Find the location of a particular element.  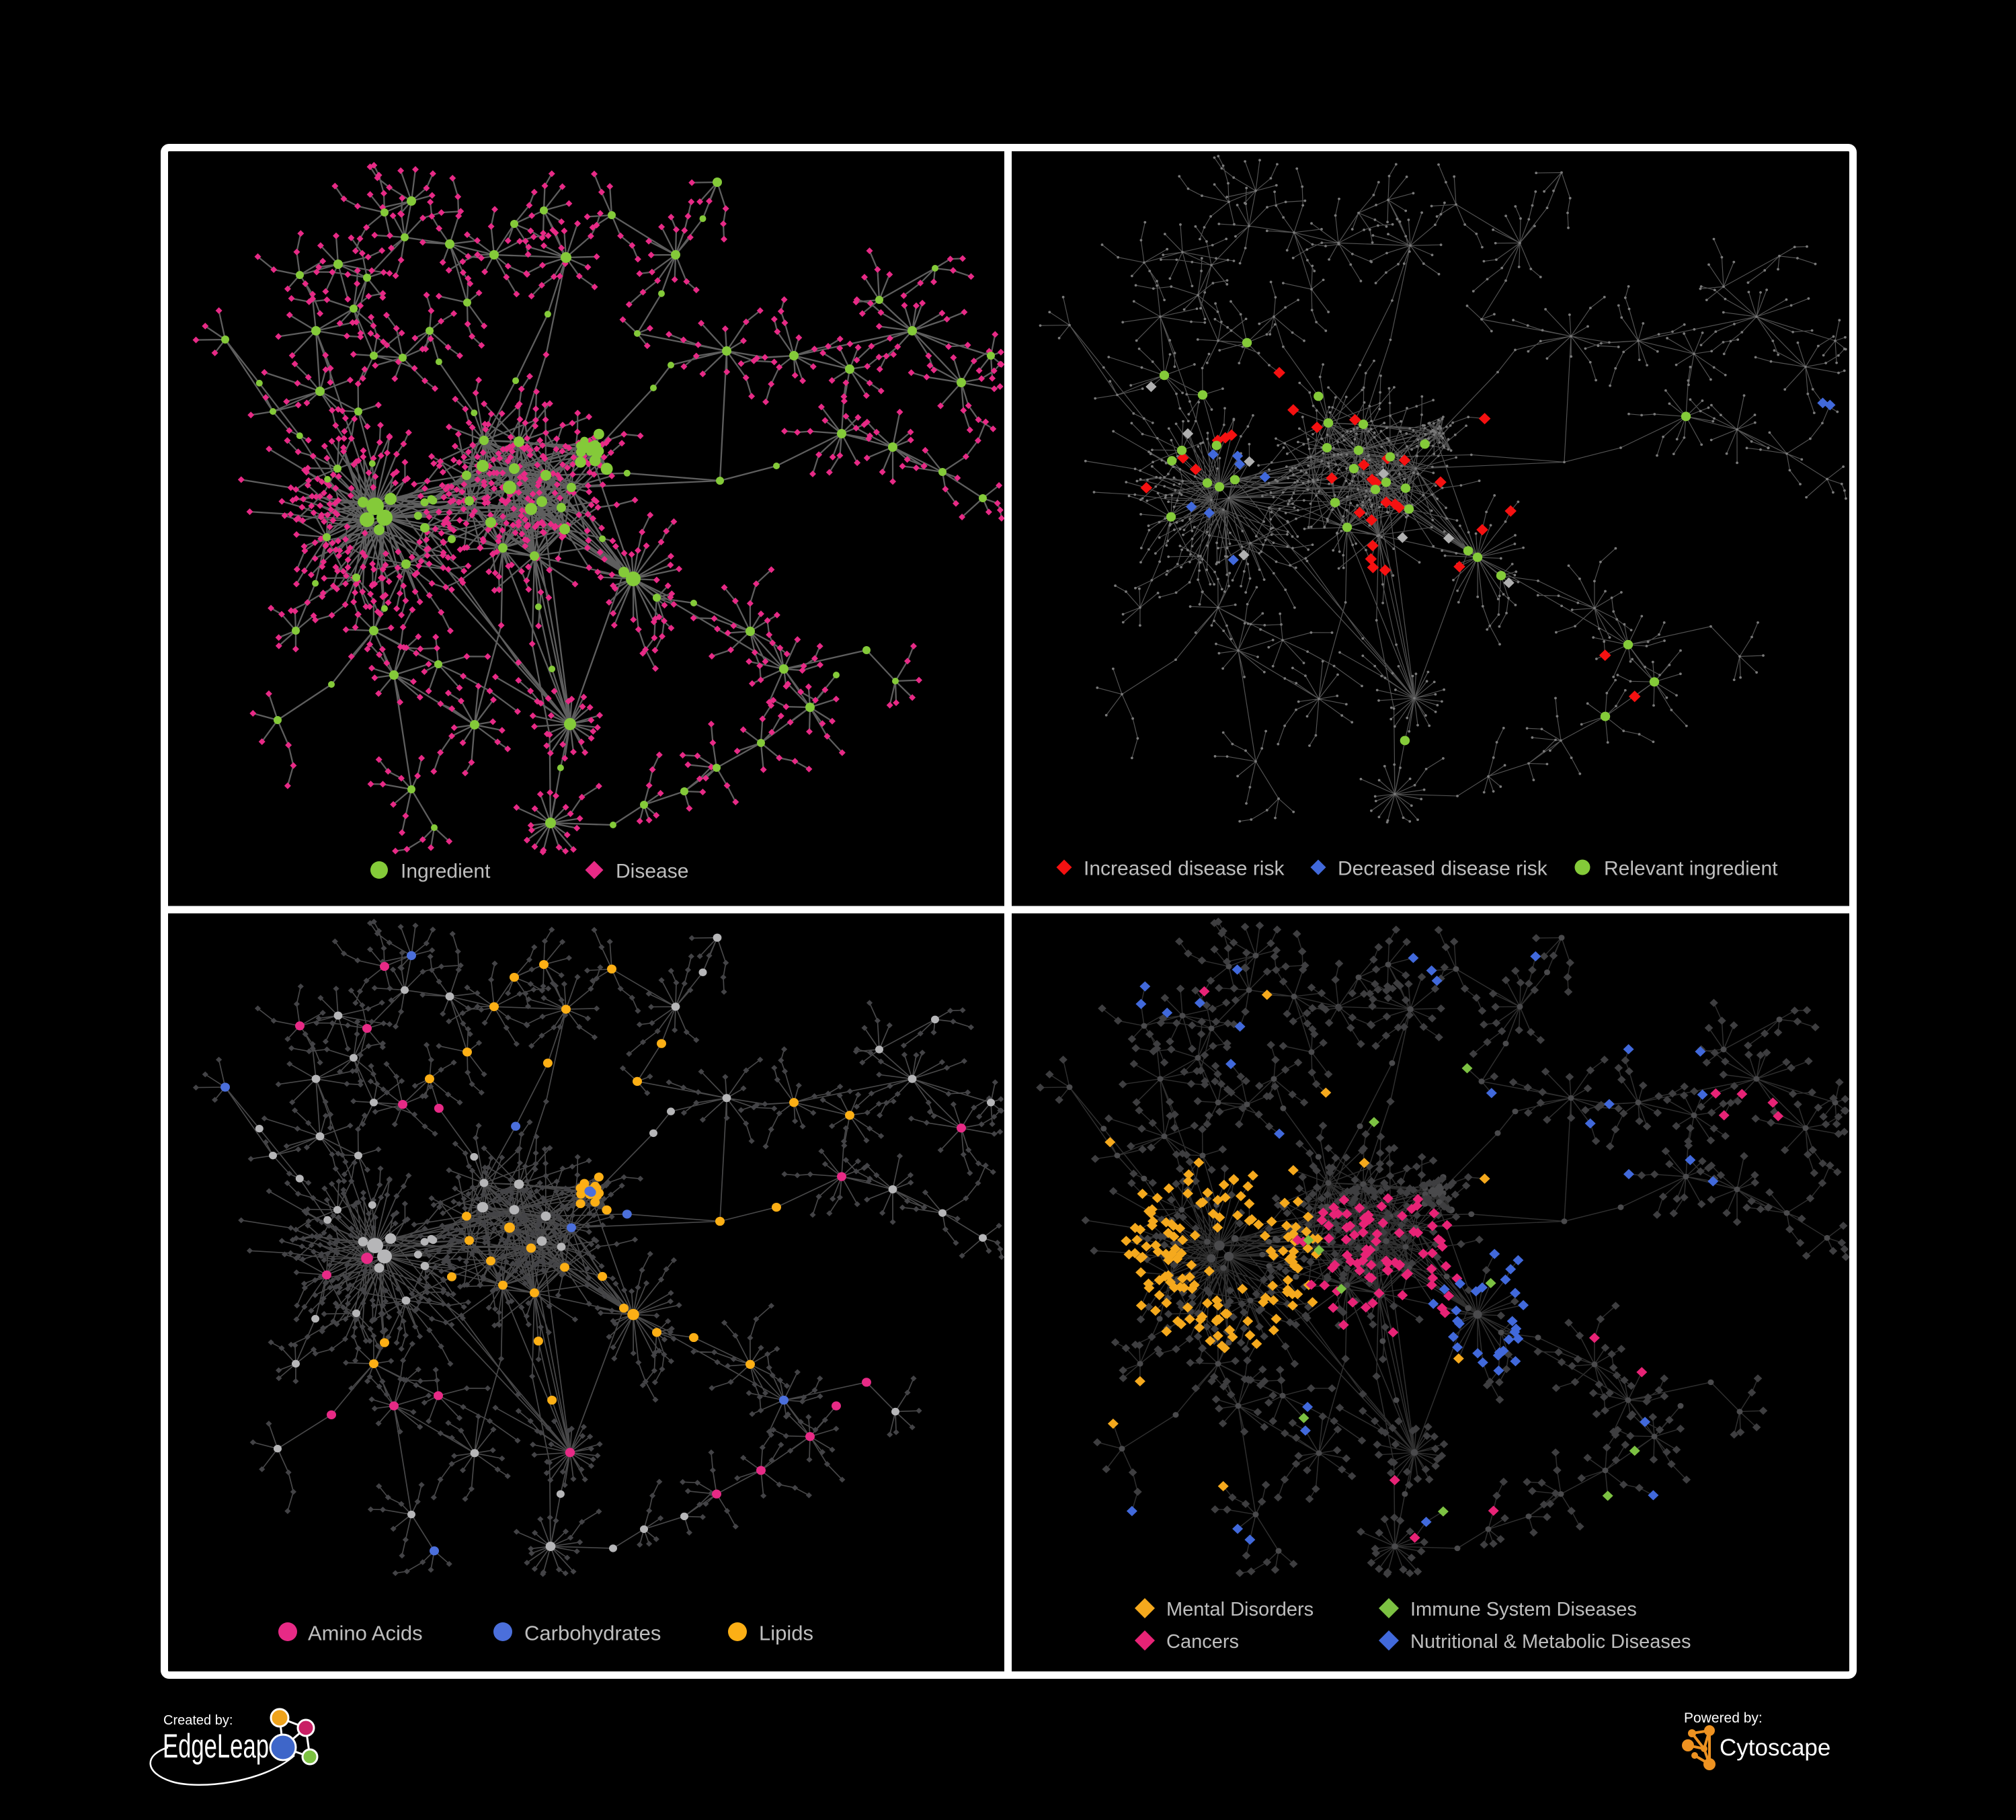

svg-text: EdgeLeap is located at coordinates (216, 1746).